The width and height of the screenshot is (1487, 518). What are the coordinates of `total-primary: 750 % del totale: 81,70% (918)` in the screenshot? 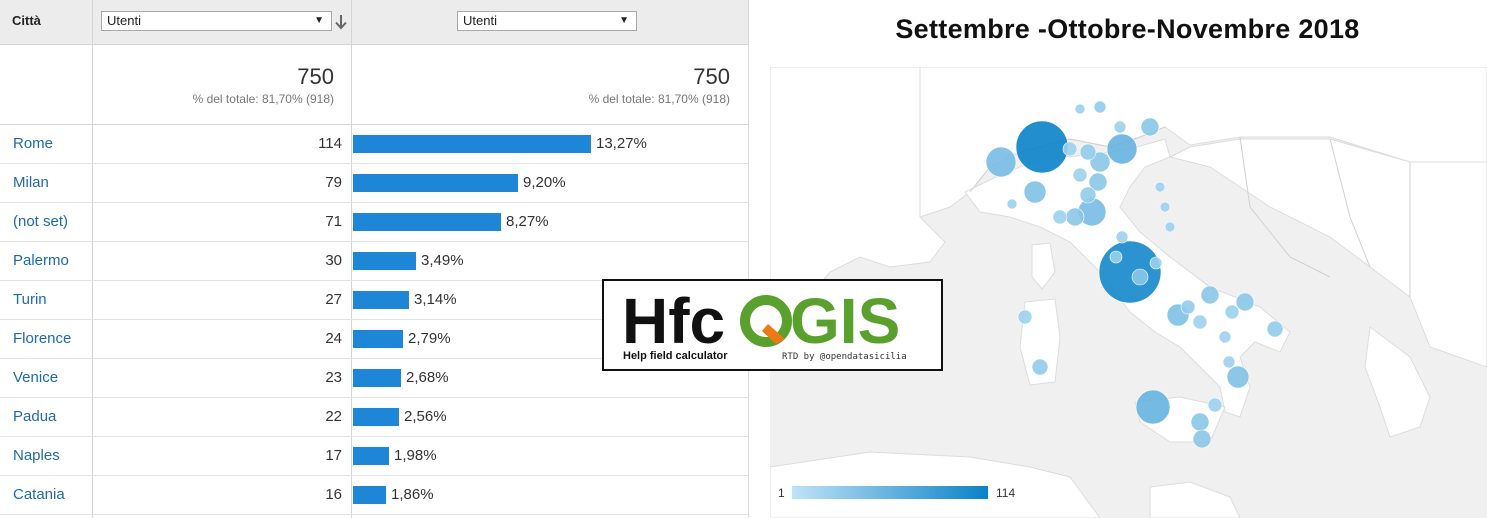 It's located at (222, 85).